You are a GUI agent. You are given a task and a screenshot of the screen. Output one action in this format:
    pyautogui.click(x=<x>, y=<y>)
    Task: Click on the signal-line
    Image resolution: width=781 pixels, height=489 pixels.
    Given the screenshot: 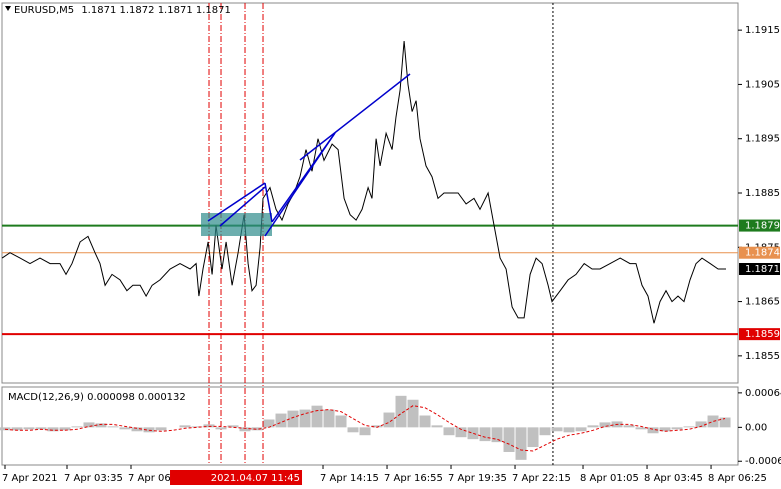 What is the action you would take?
    pyautogui.click(x=365, y=428)
    